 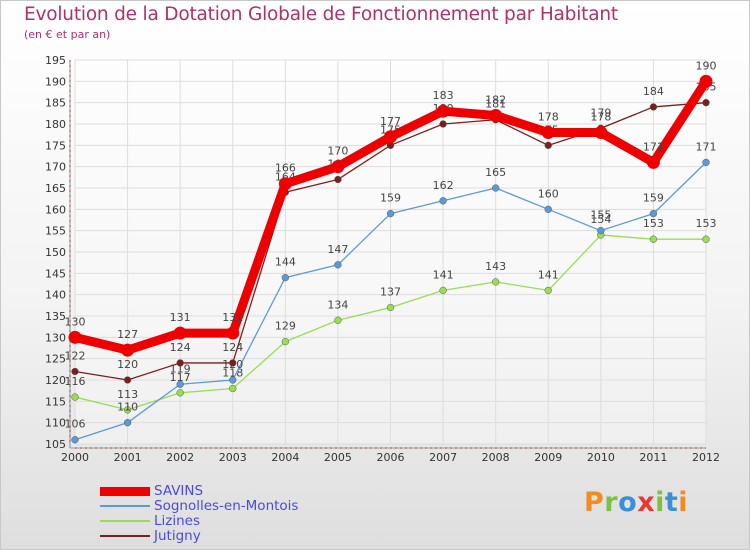 I want to click on y-tick-label: 165, so click(x=55, y=188).